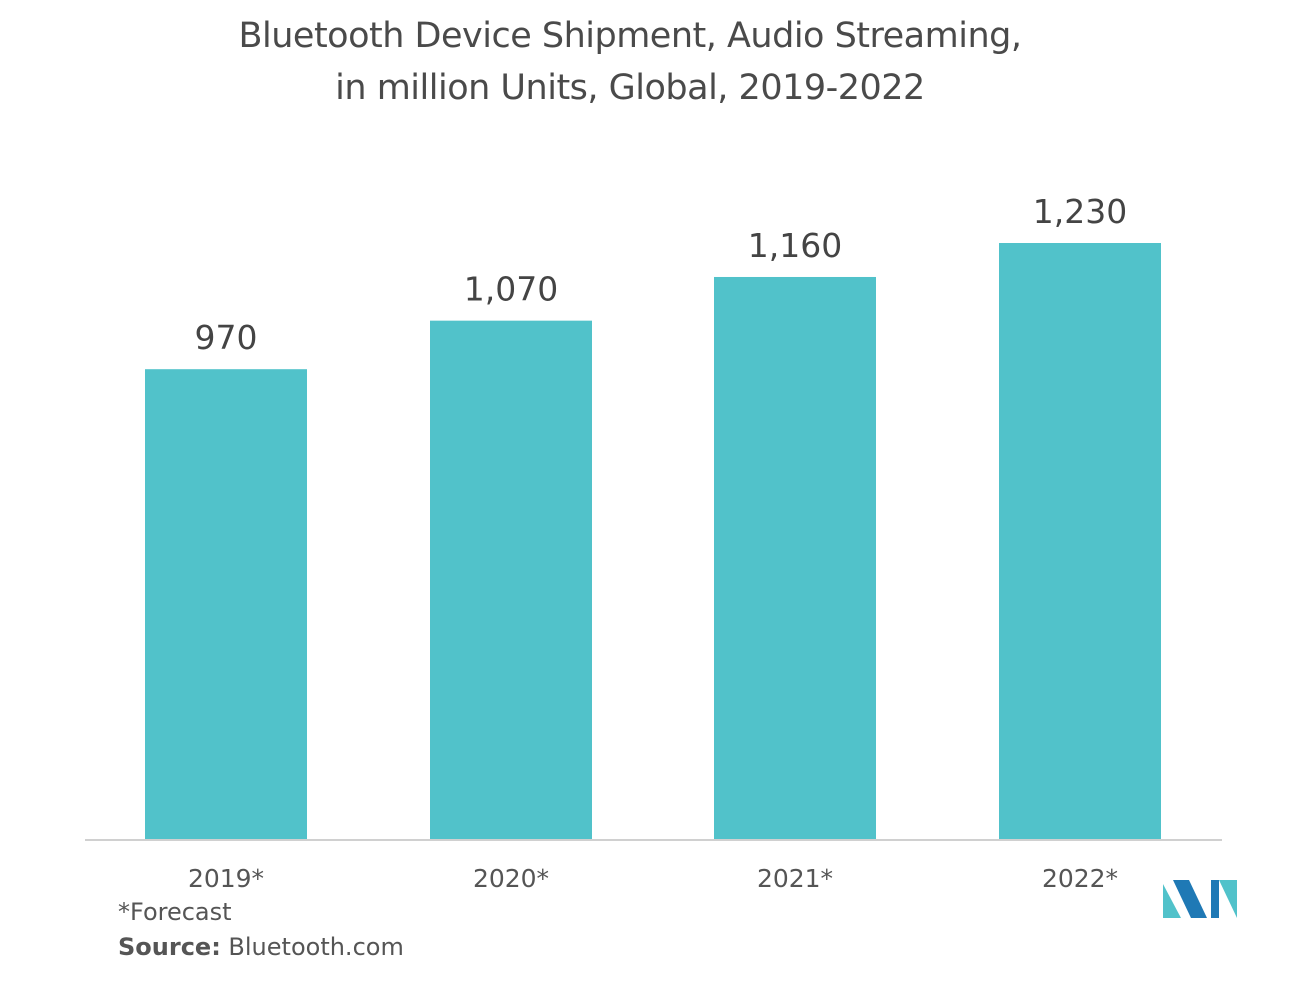 This screenshot has width=1293, height=985. What do you see at coordinates (795, 245) in the screenshot?
I see `value-label-2021: 1,160` at bounding box center [795, 245].